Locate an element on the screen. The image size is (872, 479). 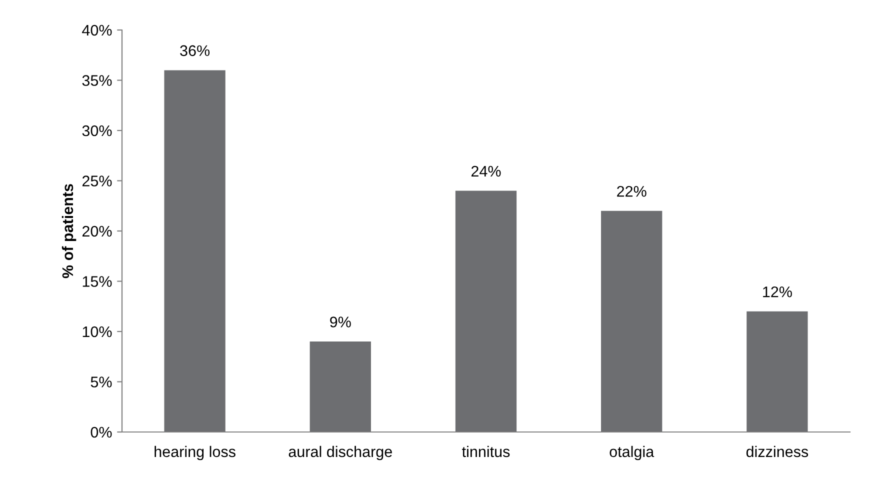
data-label: 22% is located at coordinates (631, 191).